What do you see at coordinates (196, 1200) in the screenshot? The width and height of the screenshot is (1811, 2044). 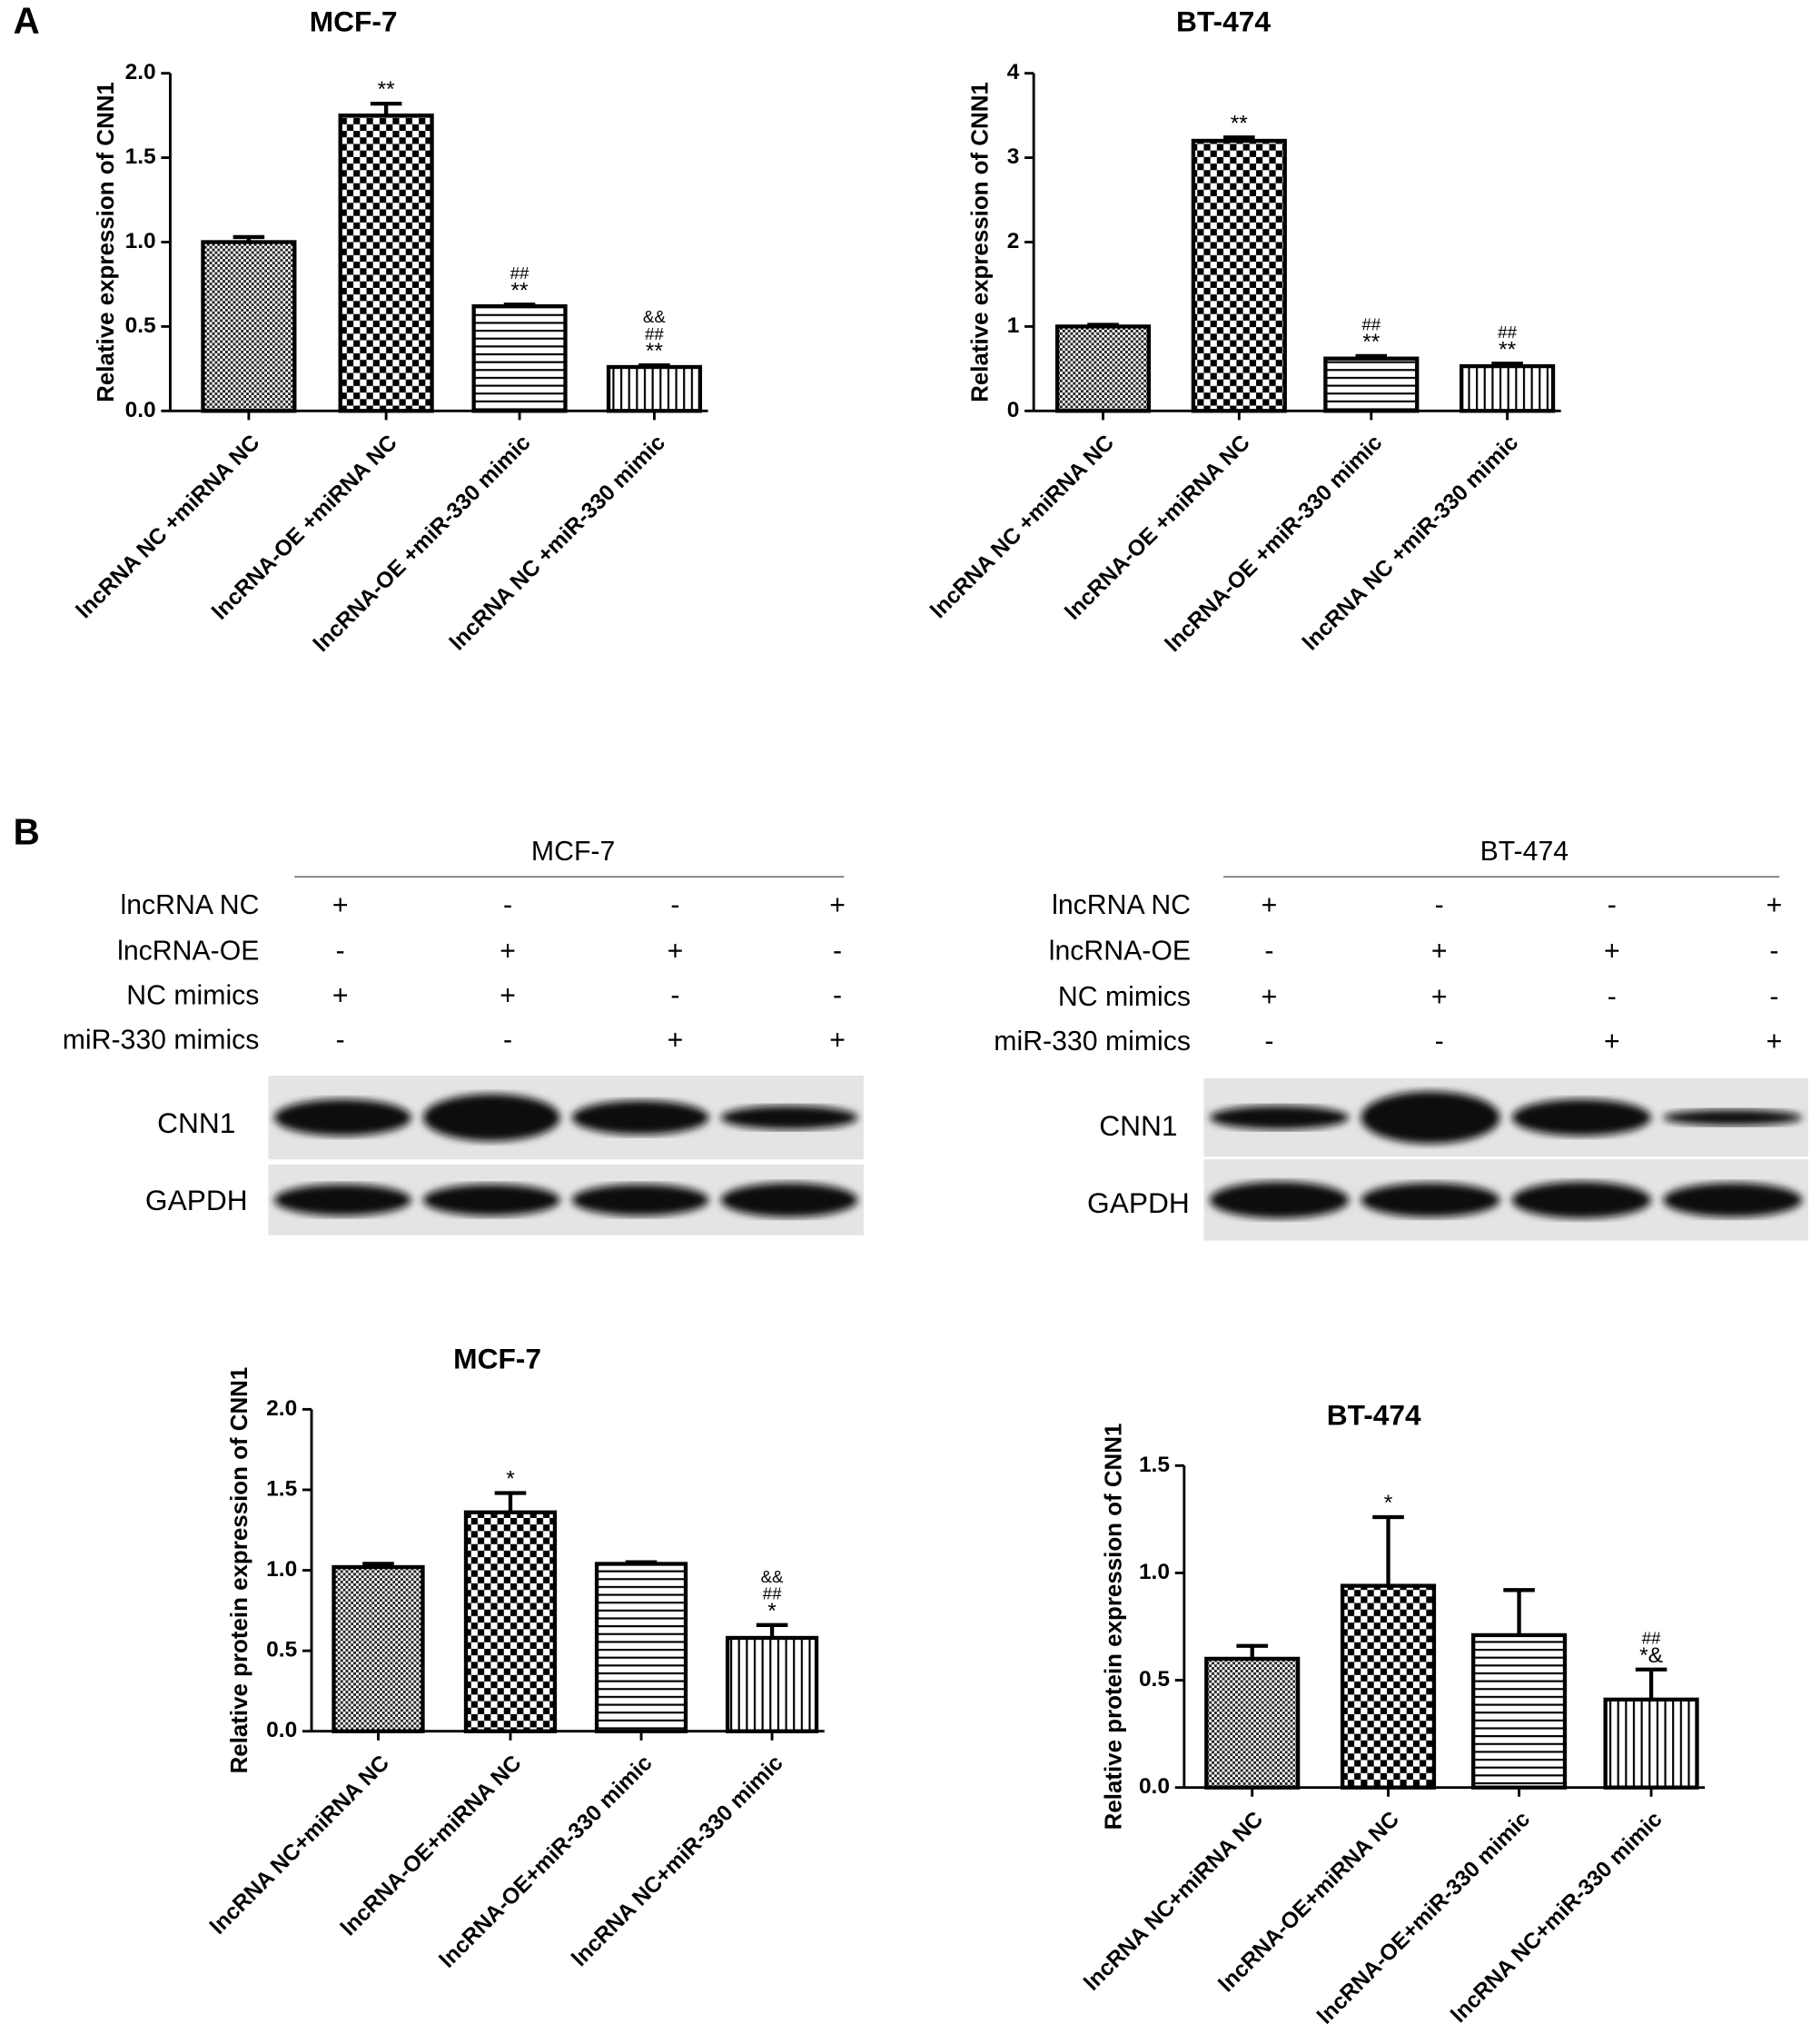 I see `band-label: GAPDH` at bounding box center [196, 1200].